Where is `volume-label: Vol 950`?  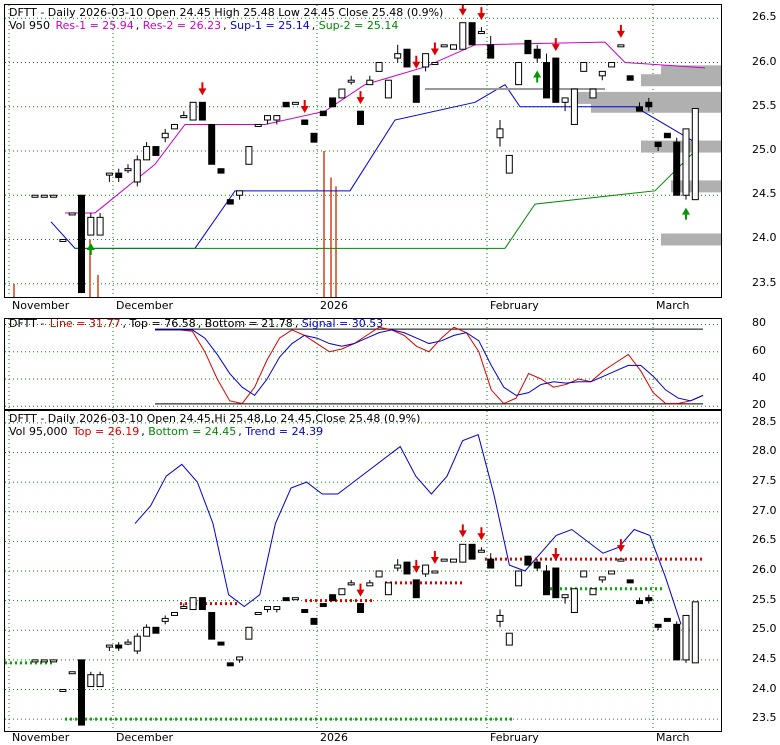
volume-label: Vol 950 is located at coordinates (29, 25).